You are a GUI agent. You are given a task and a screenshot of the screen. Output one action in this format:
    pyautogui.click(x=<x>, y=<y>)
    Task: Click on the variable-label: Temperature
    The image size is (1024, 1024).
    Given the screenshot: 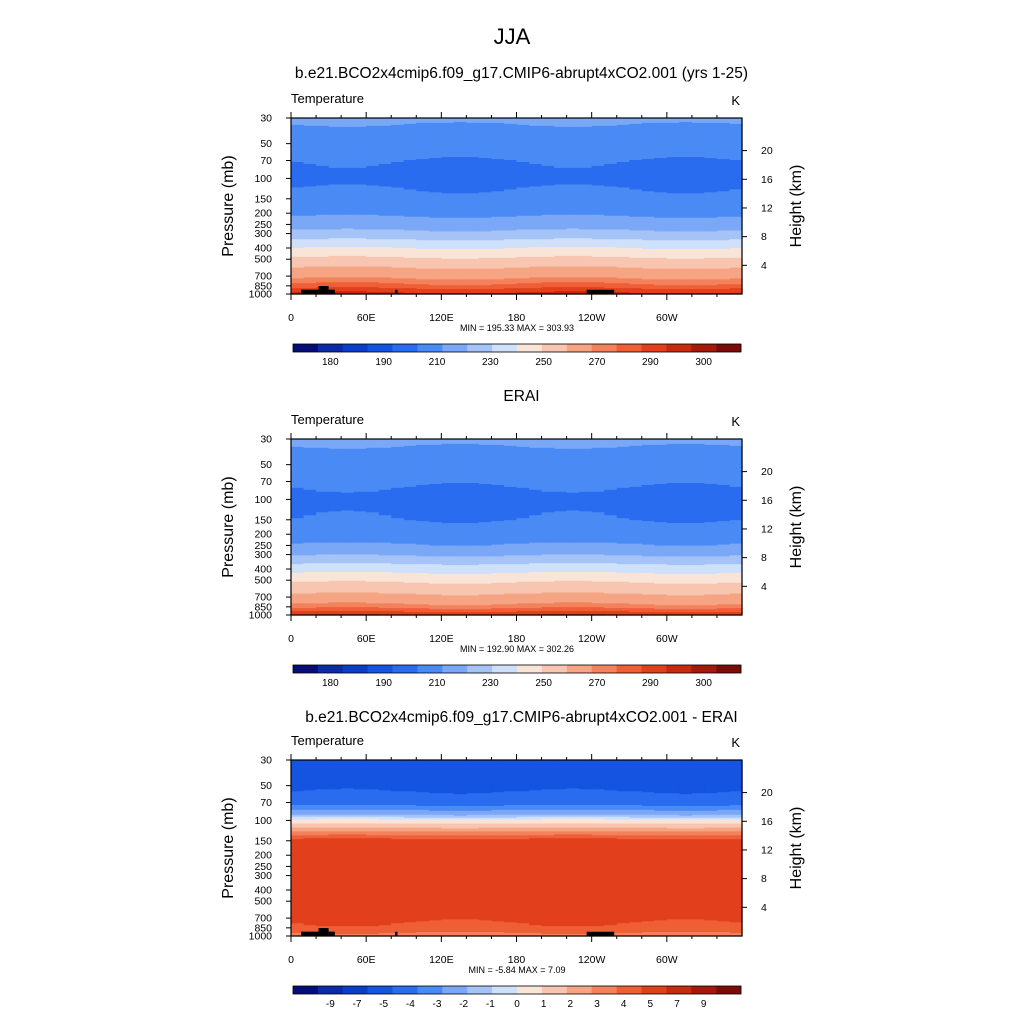 What is the action you would take?
    pyautogui.click(x=327, y=98)
    